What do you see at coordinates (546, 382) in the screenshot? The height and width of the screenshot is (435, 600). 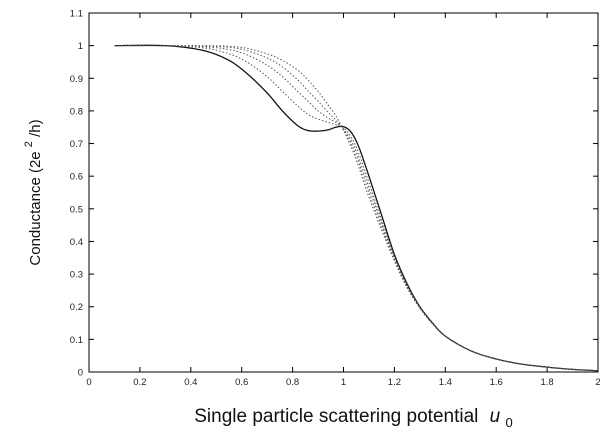 I see `x-tick-label: 1.8` at bounding box center [546, 382].